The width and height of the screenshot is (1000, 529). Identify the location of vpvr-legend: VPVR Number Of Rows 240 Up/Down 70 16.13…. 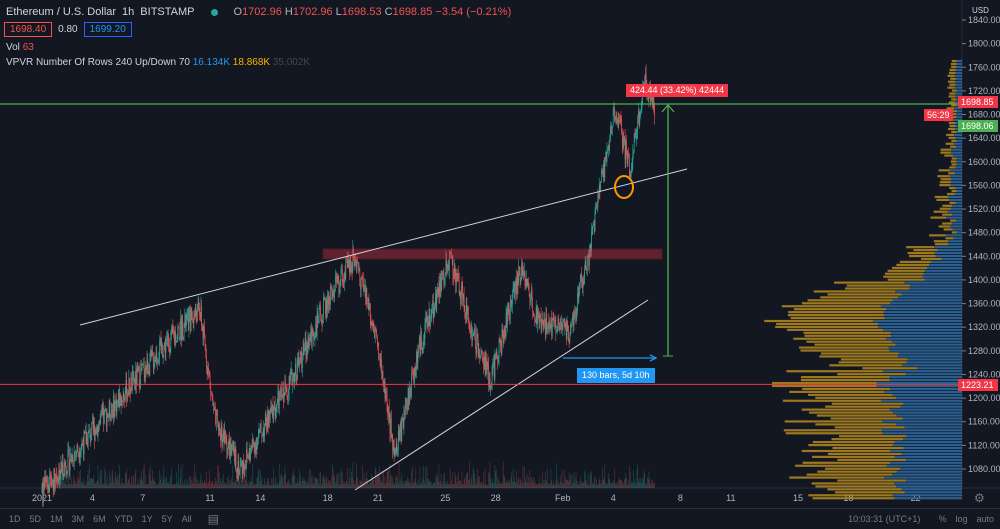
(158, 62).